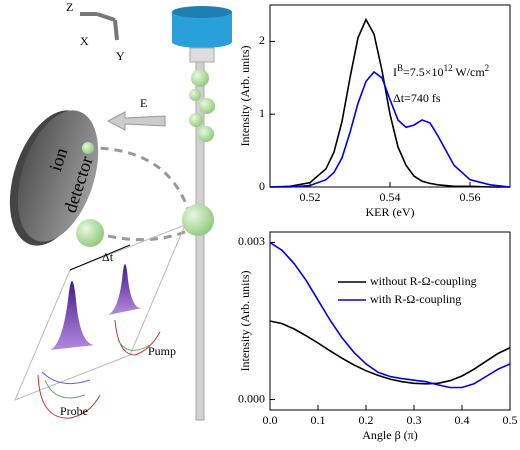 The width and height of the screenshot is (520, 450). Describe the element at coordinates (448, 68) in the screenshot. I see `annotation-part: 12` at that location.